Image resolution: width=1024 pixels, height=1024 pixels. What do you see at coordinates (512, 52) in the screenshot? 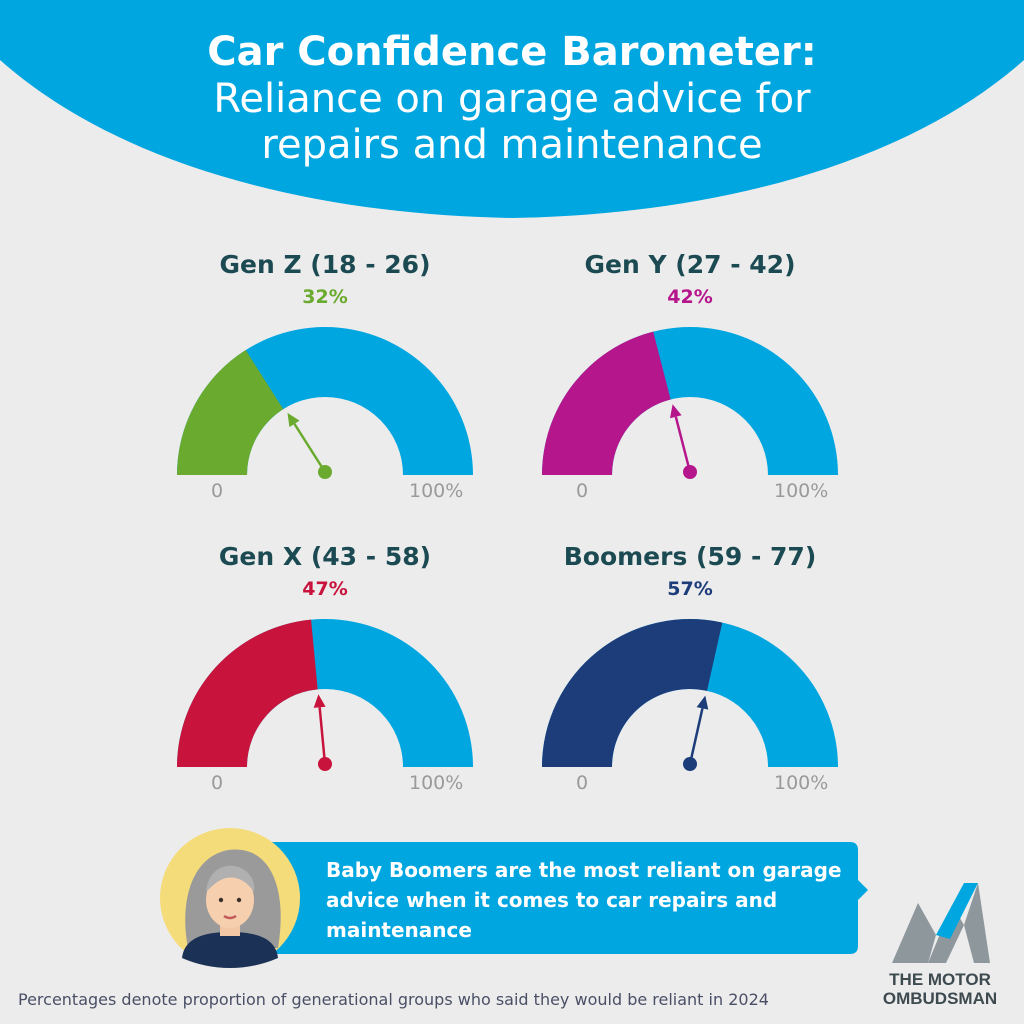
I see `title-line-1: Car Confidence Barometer:` at bounding box center [512, 52].